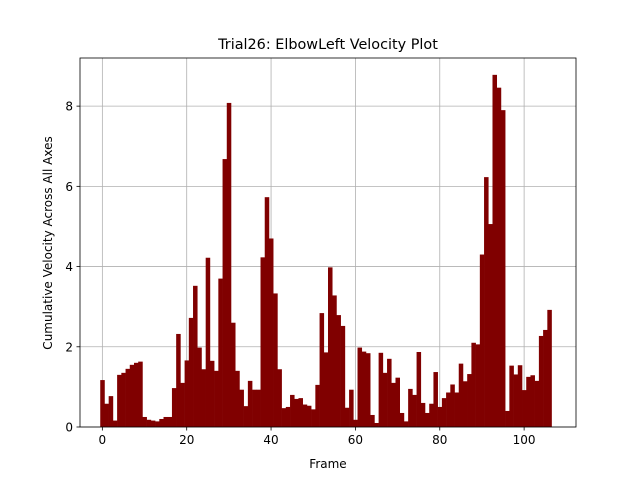  Describe the element at coordinates (439, 440) in the screenshot. I see `x-tick-label: 80` at that location.